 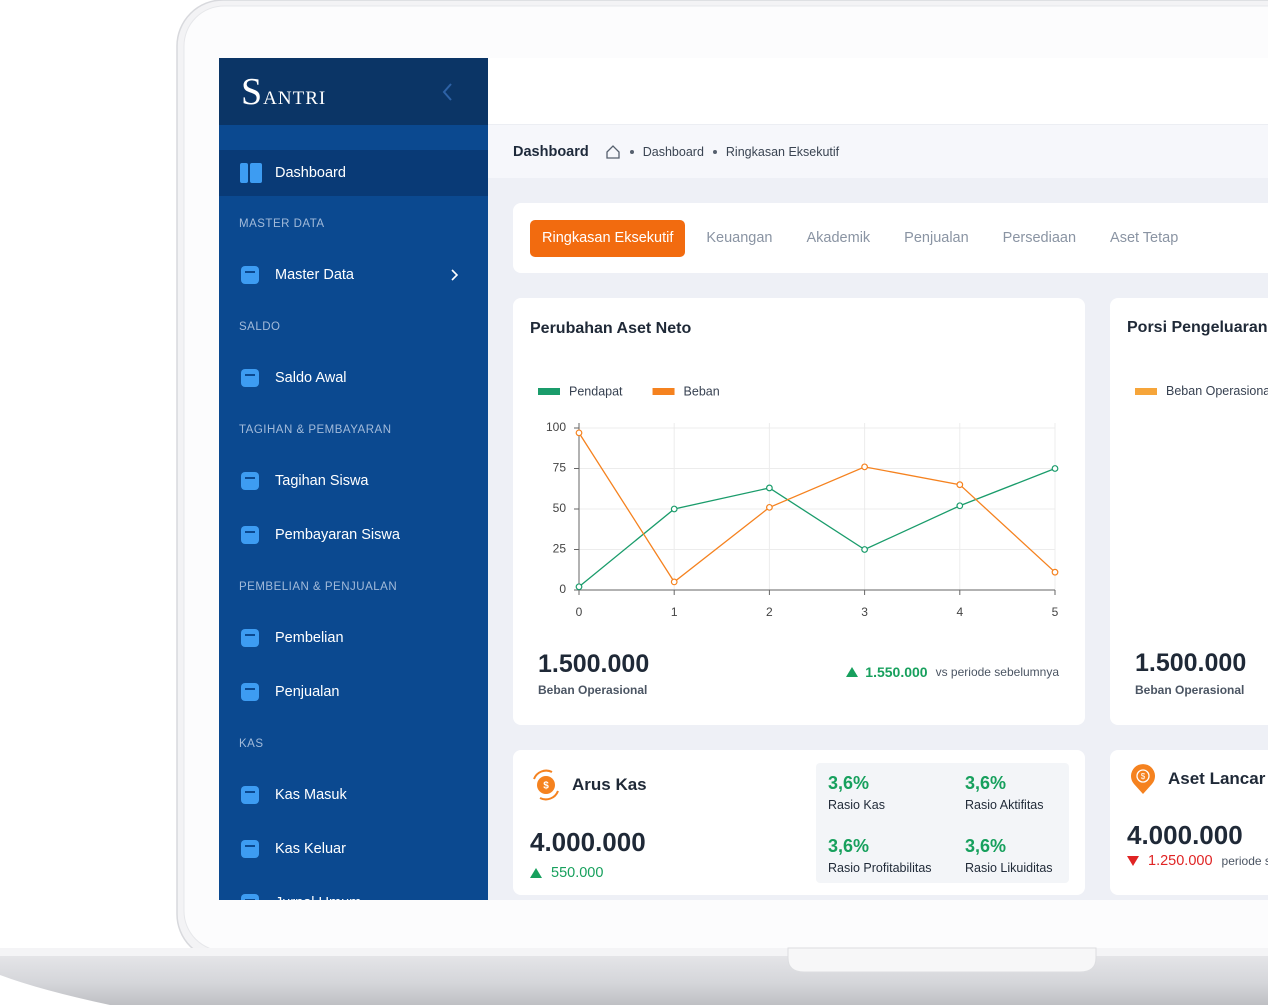 What do you see at coordinates (1244, 861) in the screenshot?
I see `change-note: periode sebelumnya` at bounding box center [1244, 861].